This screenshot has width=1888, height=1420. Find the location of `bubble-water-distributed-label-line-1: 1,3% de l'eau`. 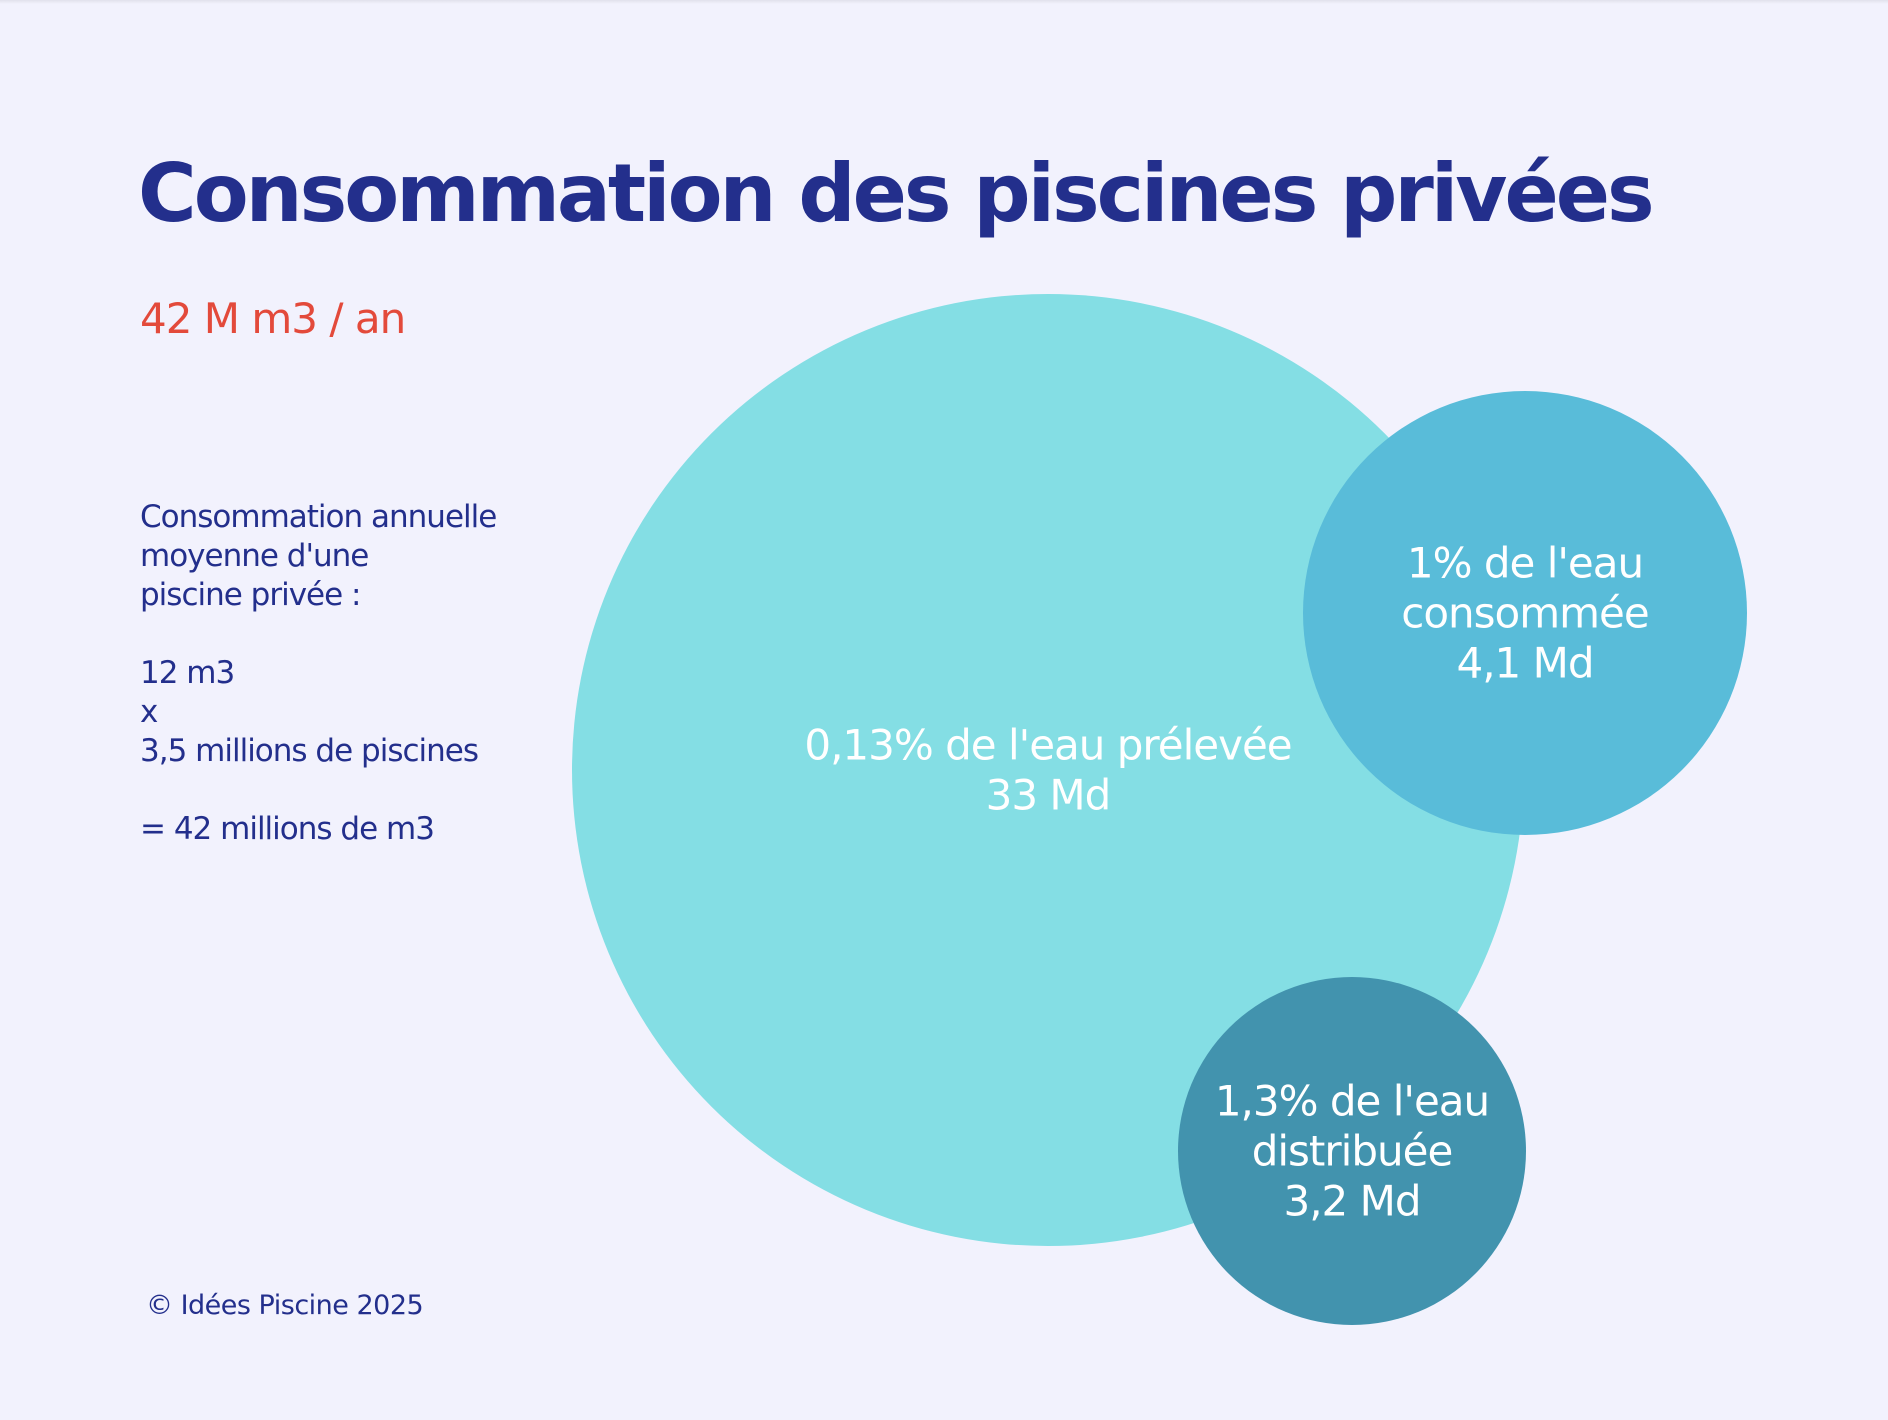

bubble-water-distributed-label-line-1: 1,3% de l'eau is located at coordinates (1352, 1101).